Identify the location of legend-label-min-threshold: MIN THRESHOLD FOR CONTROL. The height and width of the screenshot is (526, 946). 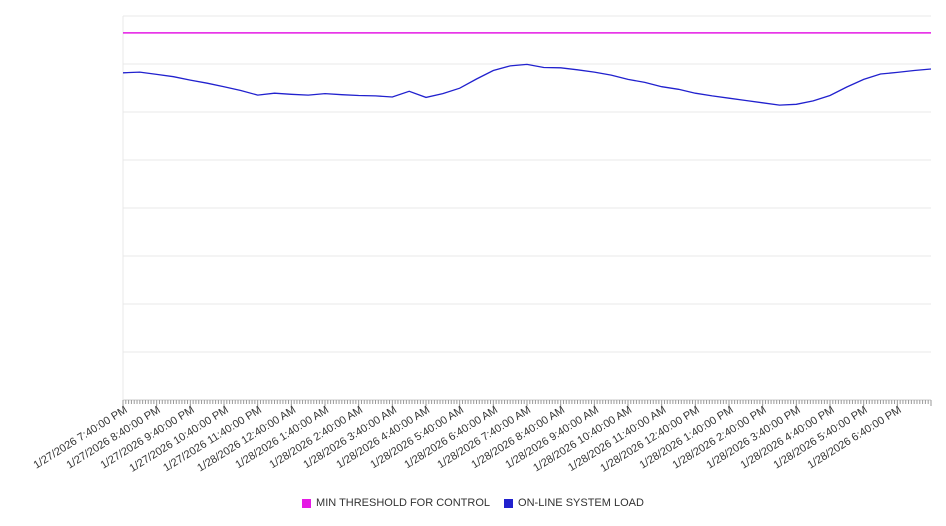
(403, 503).